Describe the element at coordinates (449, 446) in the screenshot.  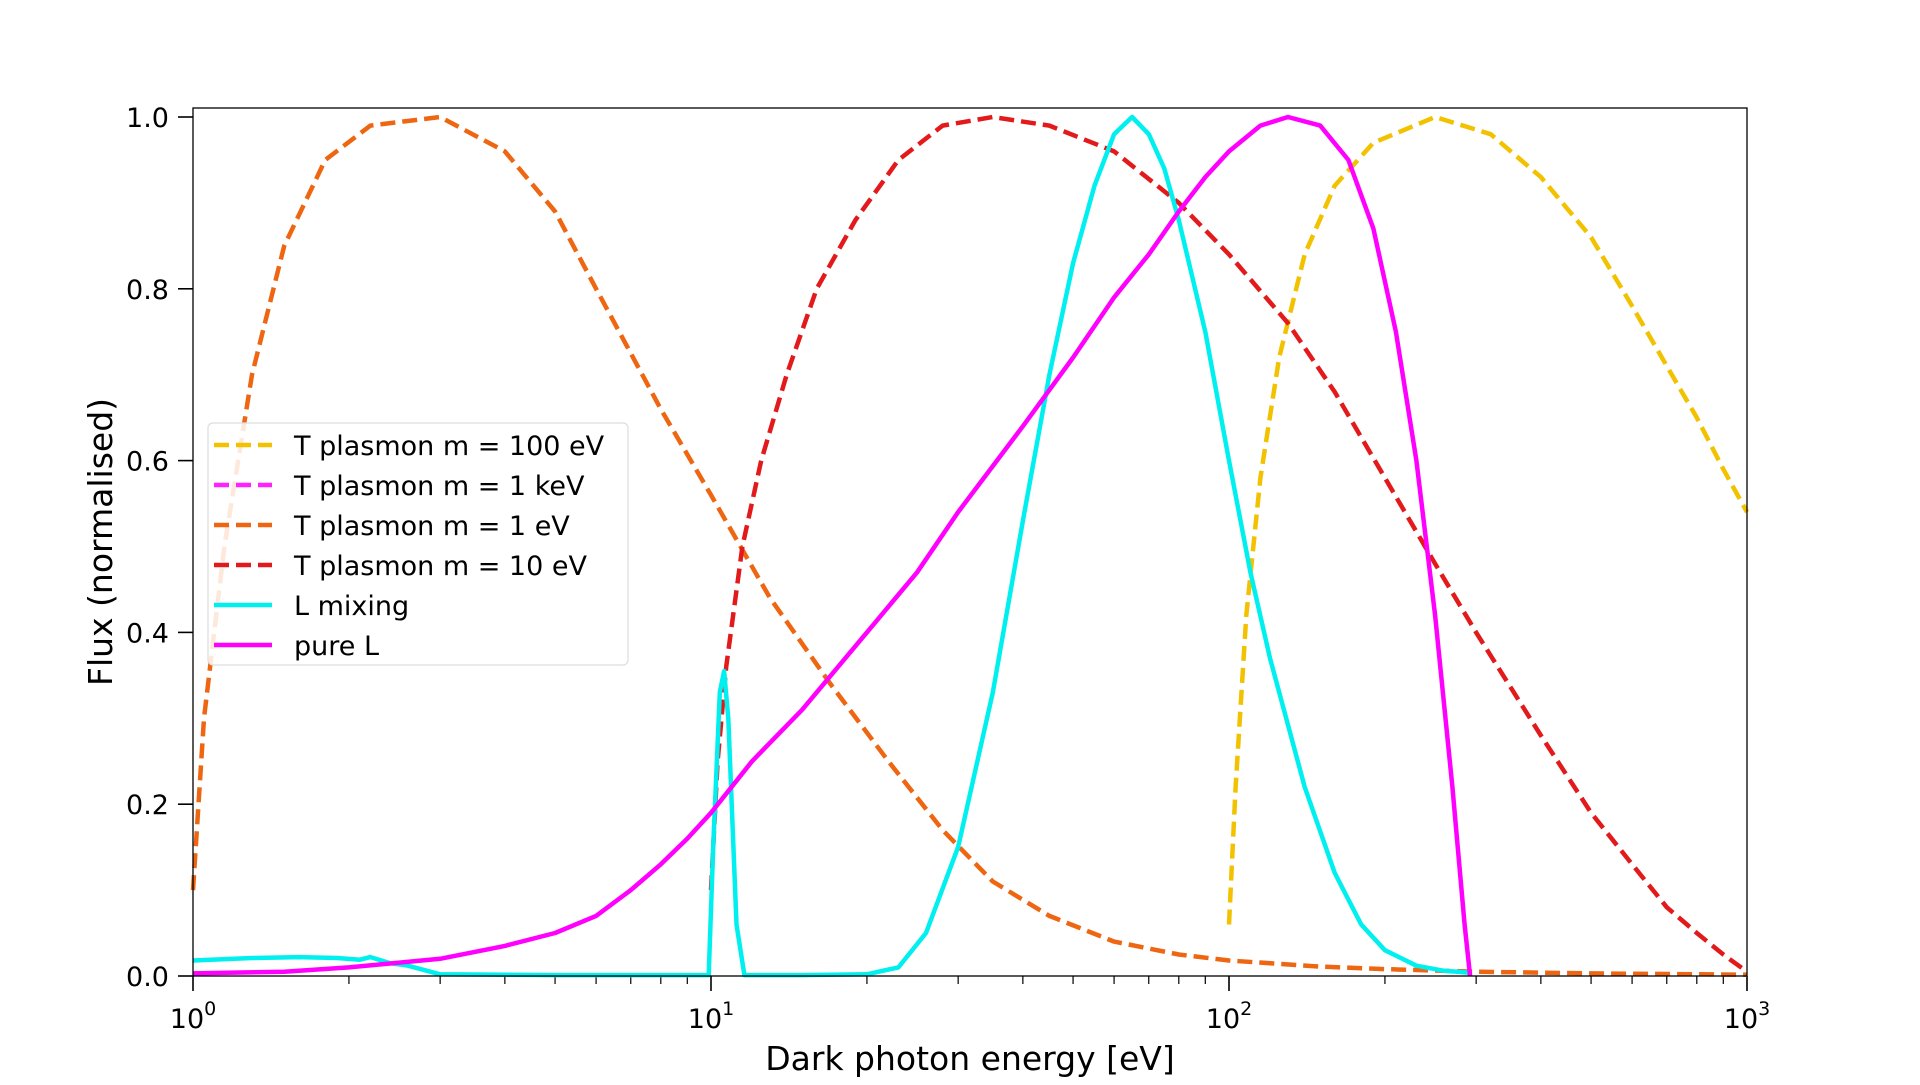
I see `legend-entry-label: T plasmon m = 100 eV` at that location.